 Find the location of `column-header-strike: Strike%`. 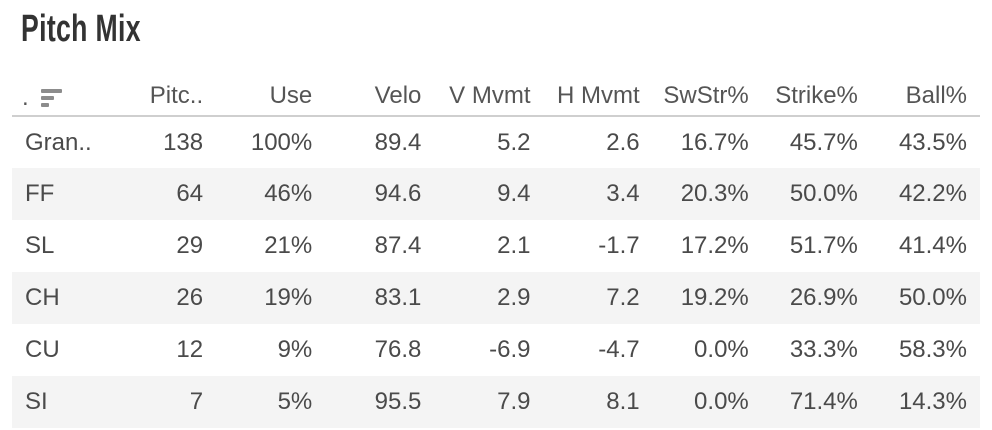

column-header-strike: Strike% is located at coordinates (816, 98).